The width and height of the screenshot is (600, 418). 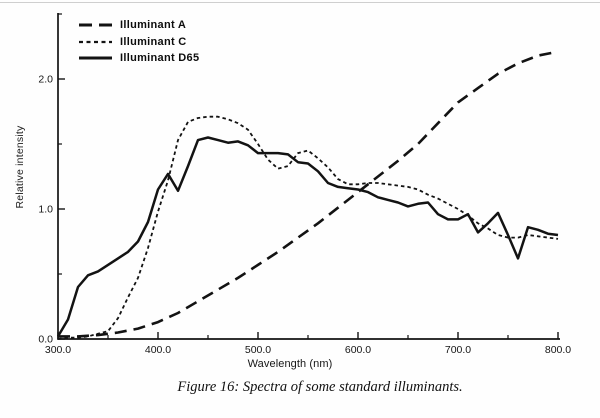 What do you see at coordinates (95, 25) in the screenshot?
I see `long-dash-line-icon` at bounding box center [95, 25].